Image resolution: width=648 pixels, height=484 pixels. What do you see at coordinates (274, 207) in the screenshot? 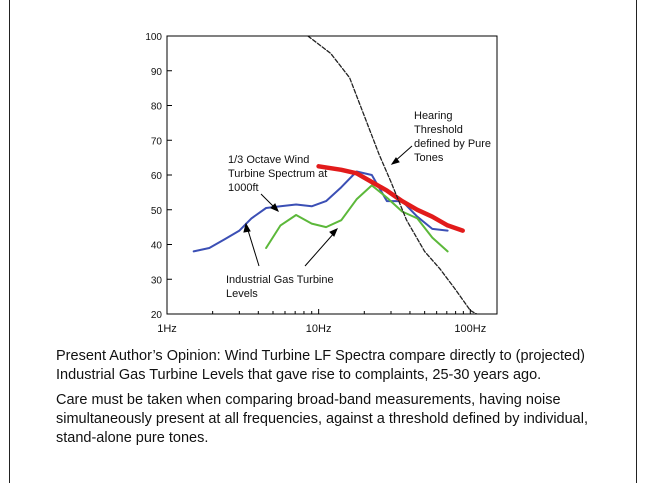
I see `wind-arrowhead` at bounding box center [274, 207].